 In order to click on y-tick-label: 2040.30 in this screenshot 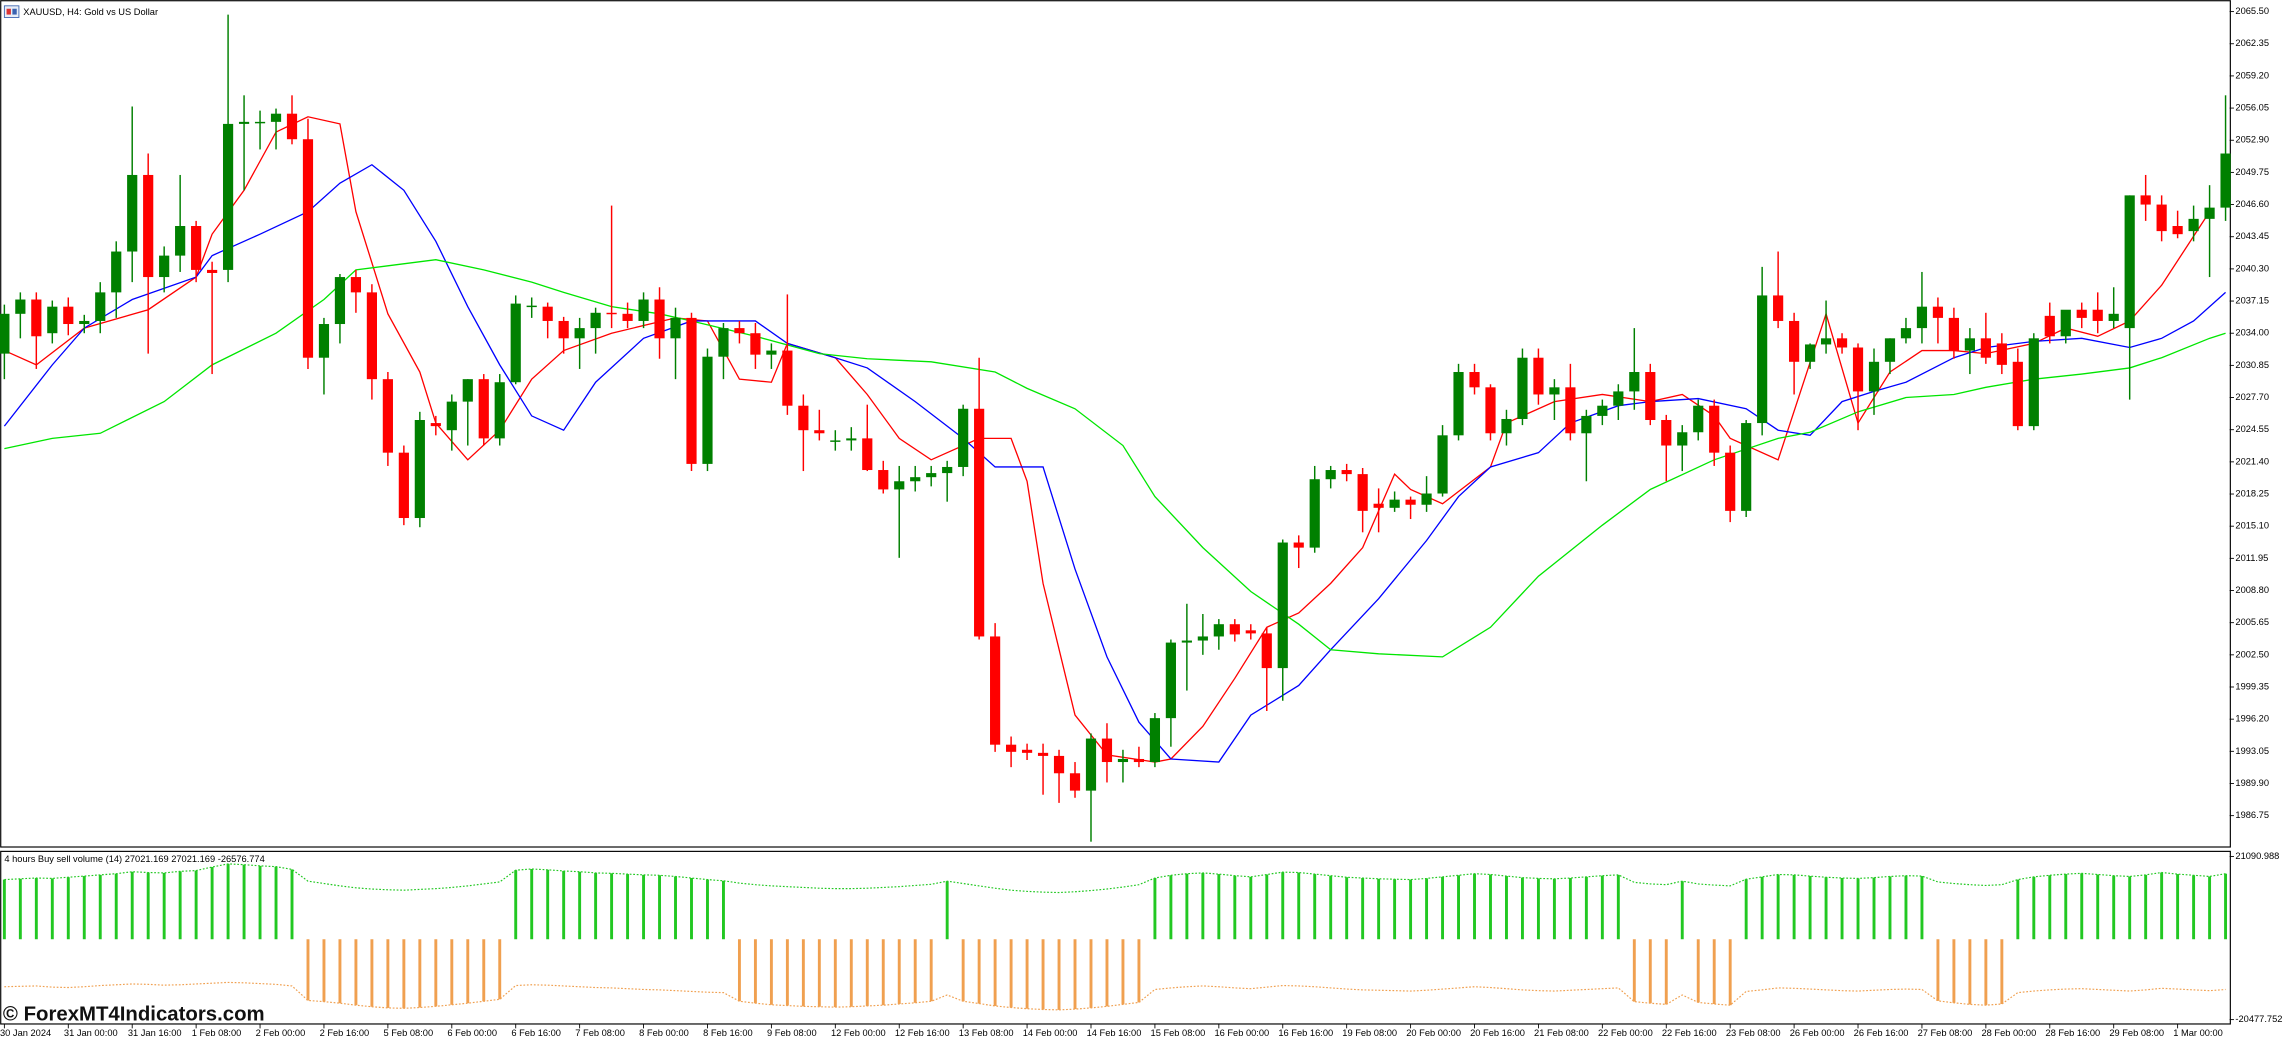, I will do `click(2252, 268)`.